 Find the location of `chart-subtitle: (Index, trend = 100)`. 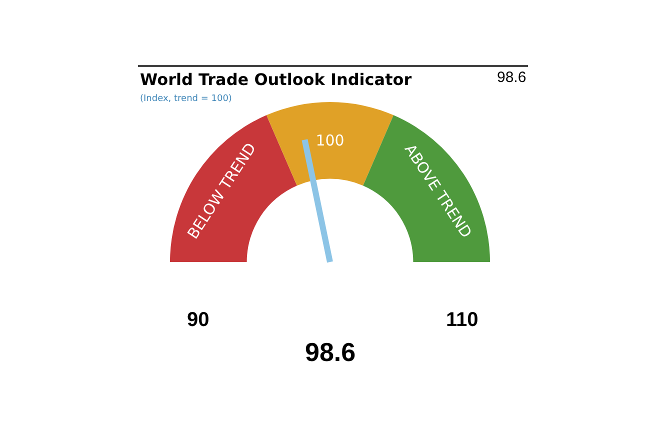

chart-subtitle: (Index, trend = 100) is located at coordinates (186, 99).